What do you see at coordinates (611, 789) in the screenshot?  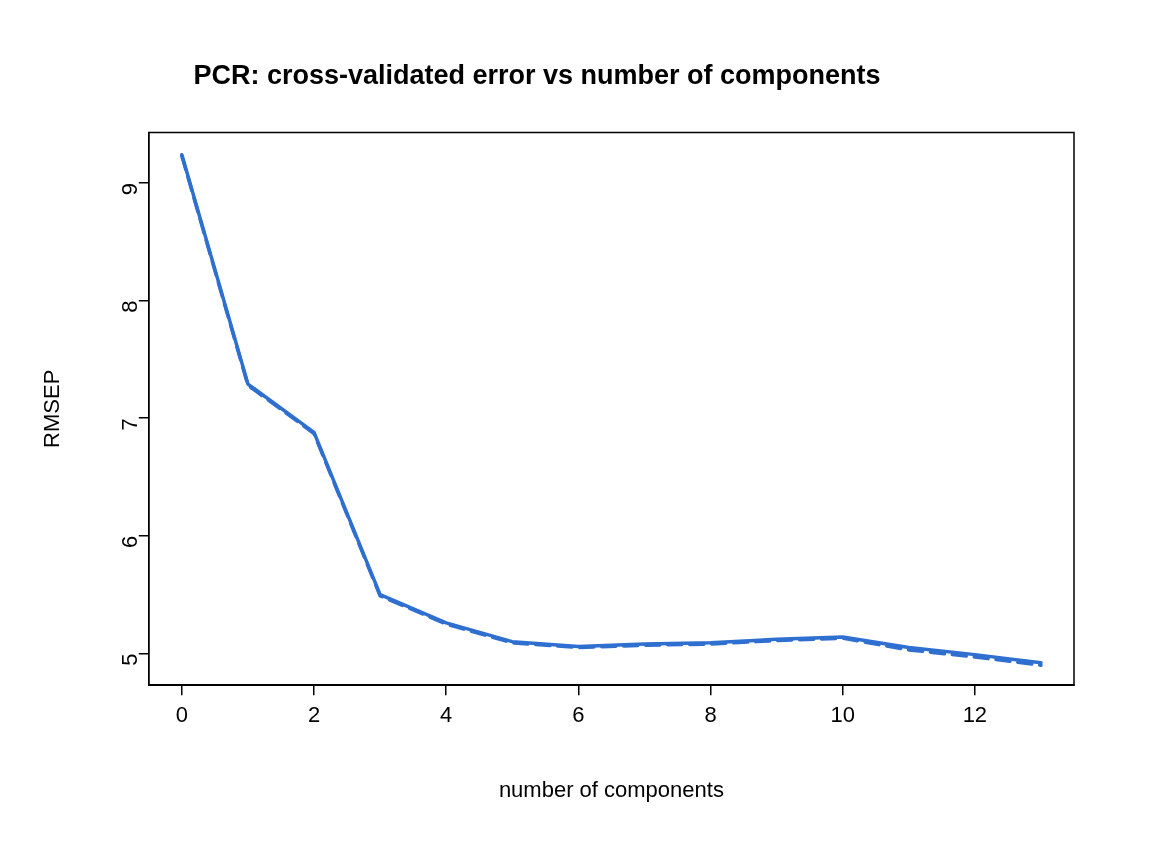 I see `x-axis-title: number of components` at bounding box center [611, 789].